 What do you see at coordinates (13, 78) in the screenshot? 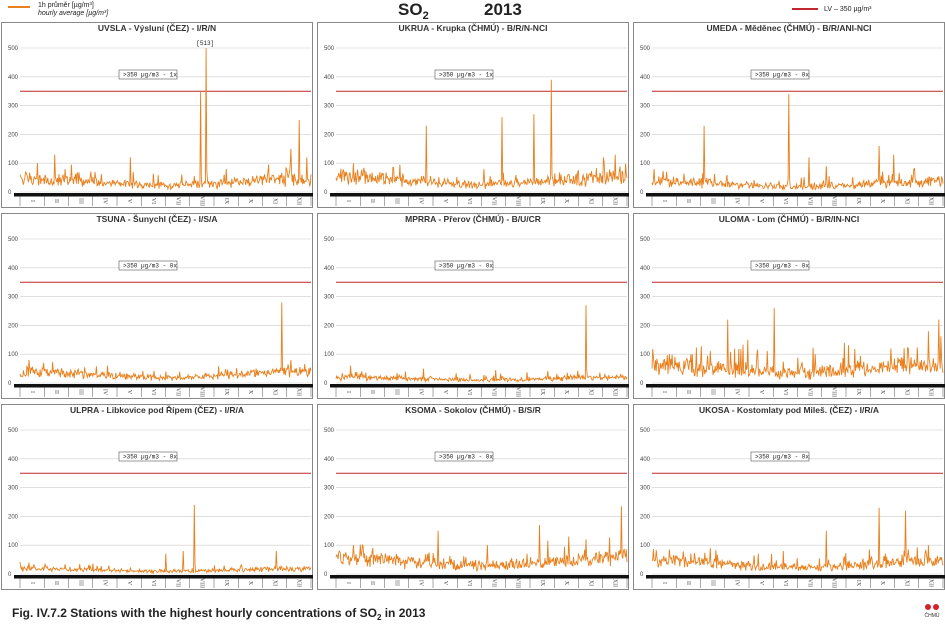
I see `y-tick-label: 400` at bounding box center [13, 78].